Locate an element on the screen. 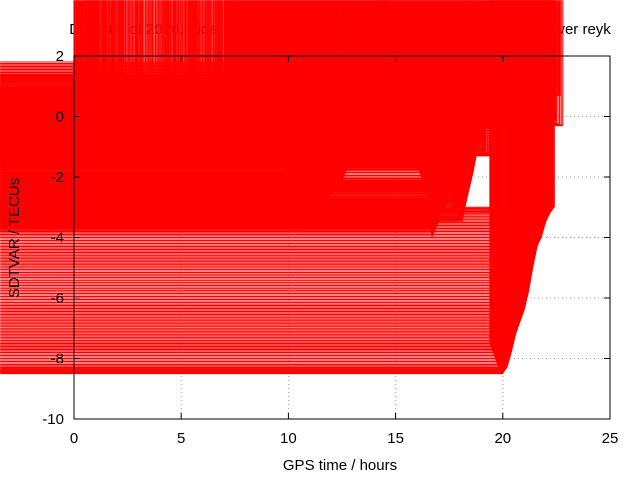  x-axis-label: GPS time / hours is located at coordinates (340, 465).